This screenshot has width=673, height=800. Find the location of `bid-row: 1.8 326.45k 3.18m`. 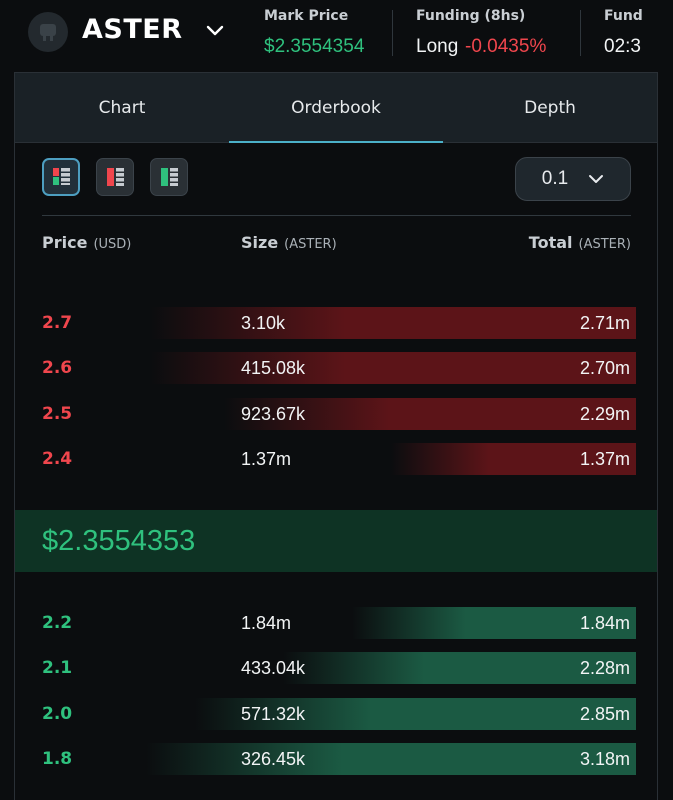

bid-row: 1.8 326.45k 3.18m is located at coordinates (336, 759).